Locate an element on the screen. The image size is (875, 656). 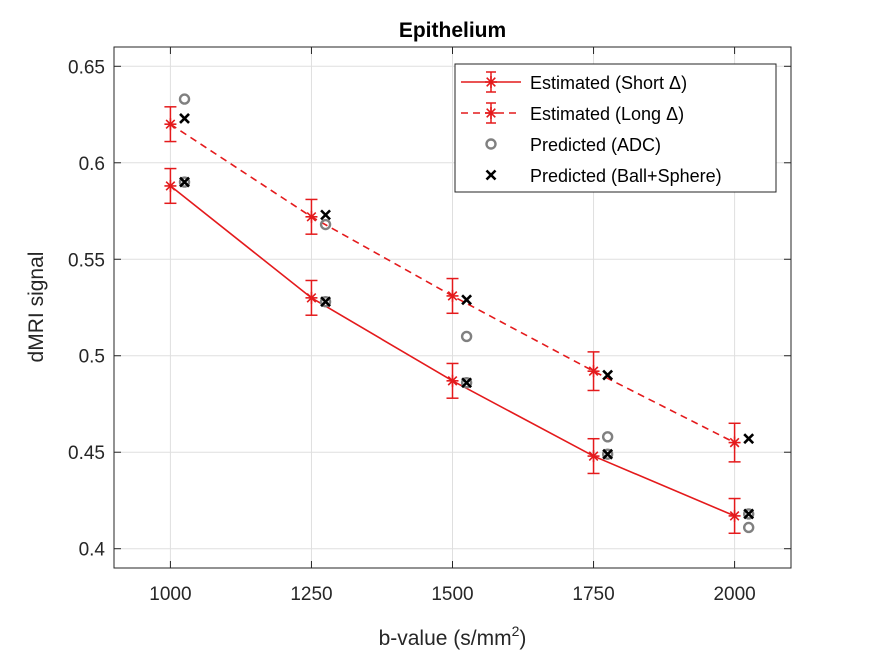
y-tick-label: 0.4 is located at coordinates (92, 550).